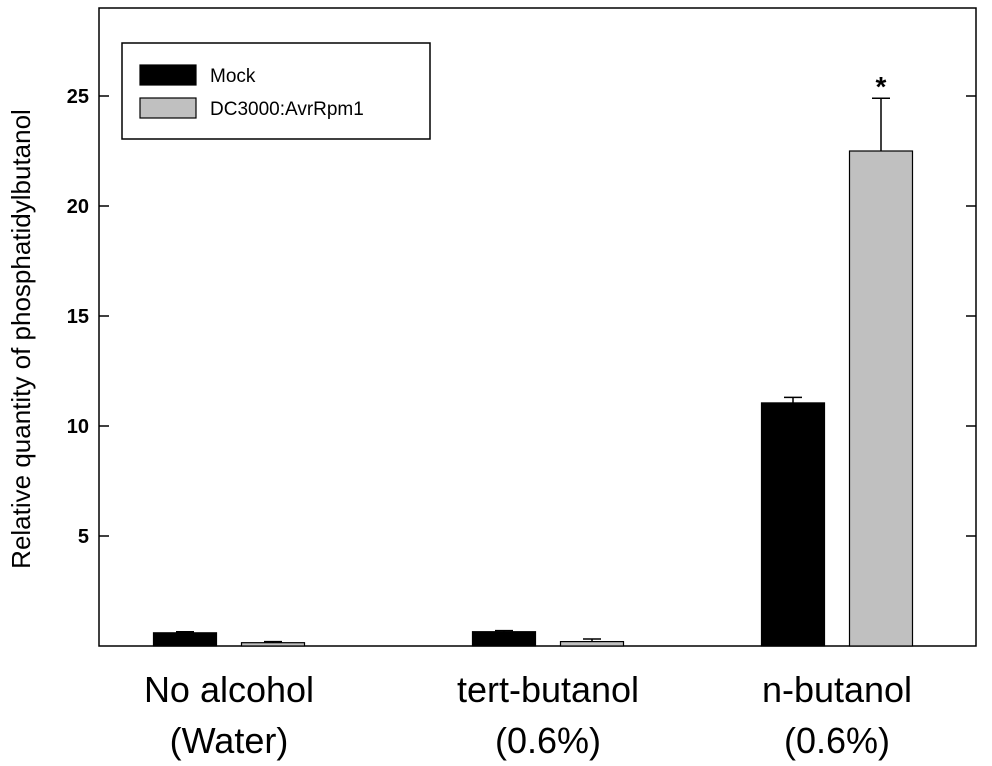 Image resolution: width=992 pixels, height=766 pixels. I want to click on x-category-label-line1: tert-butanol, so click(548, 689).